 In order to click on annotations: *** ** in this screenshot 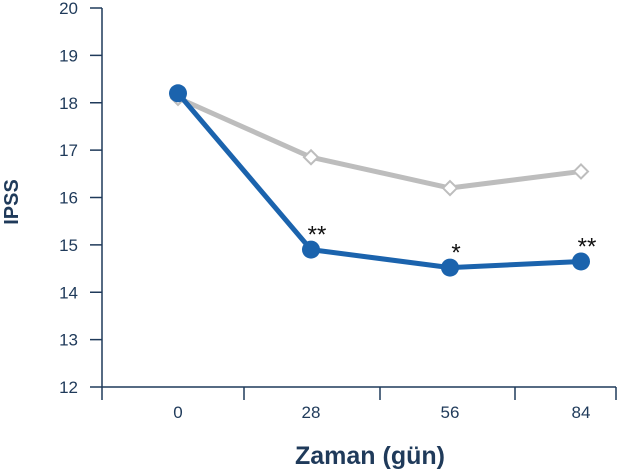, I will do `click(452, 244)`.